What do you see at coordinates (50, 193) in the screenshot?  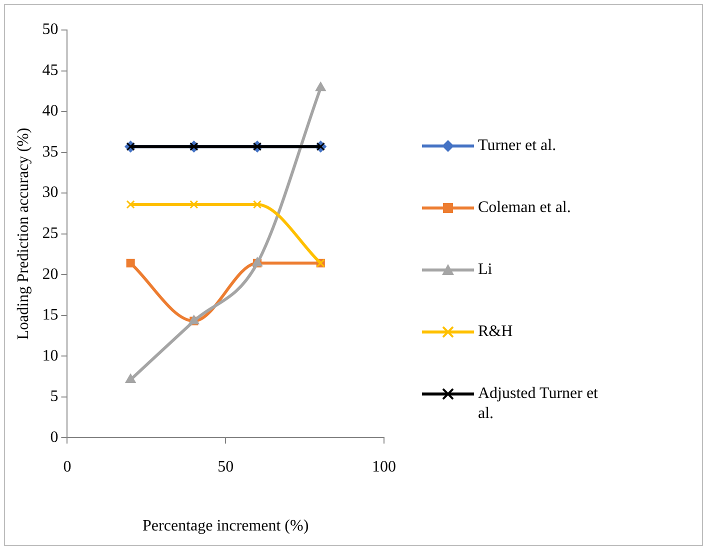 I see `y-tick-label: 30` at bounding box center [50, 193].